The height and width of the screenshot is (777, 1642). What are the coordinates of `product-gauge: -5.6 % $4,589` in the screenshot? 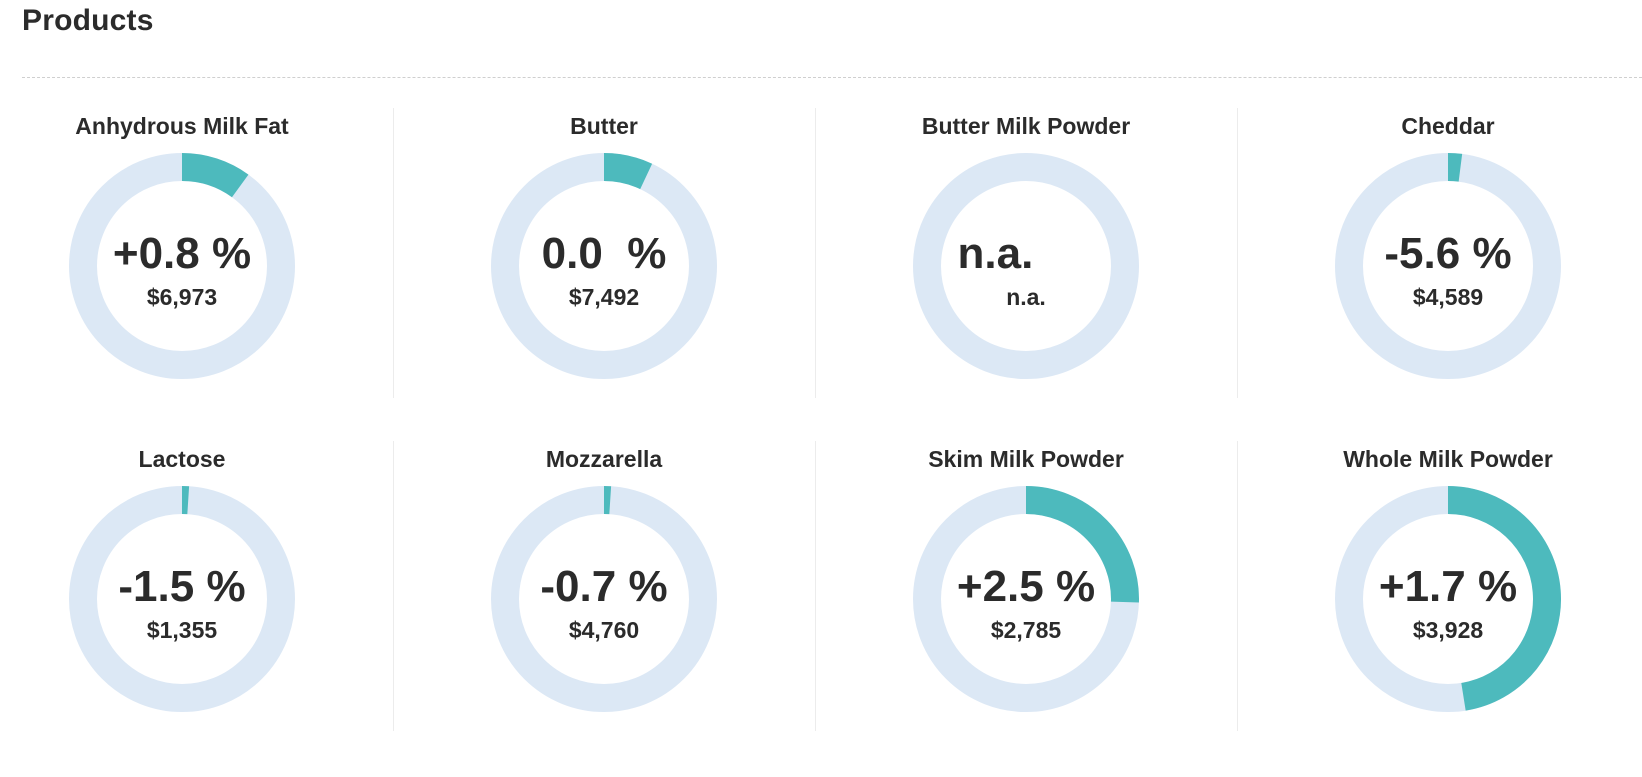 It's located at (1448, 266).